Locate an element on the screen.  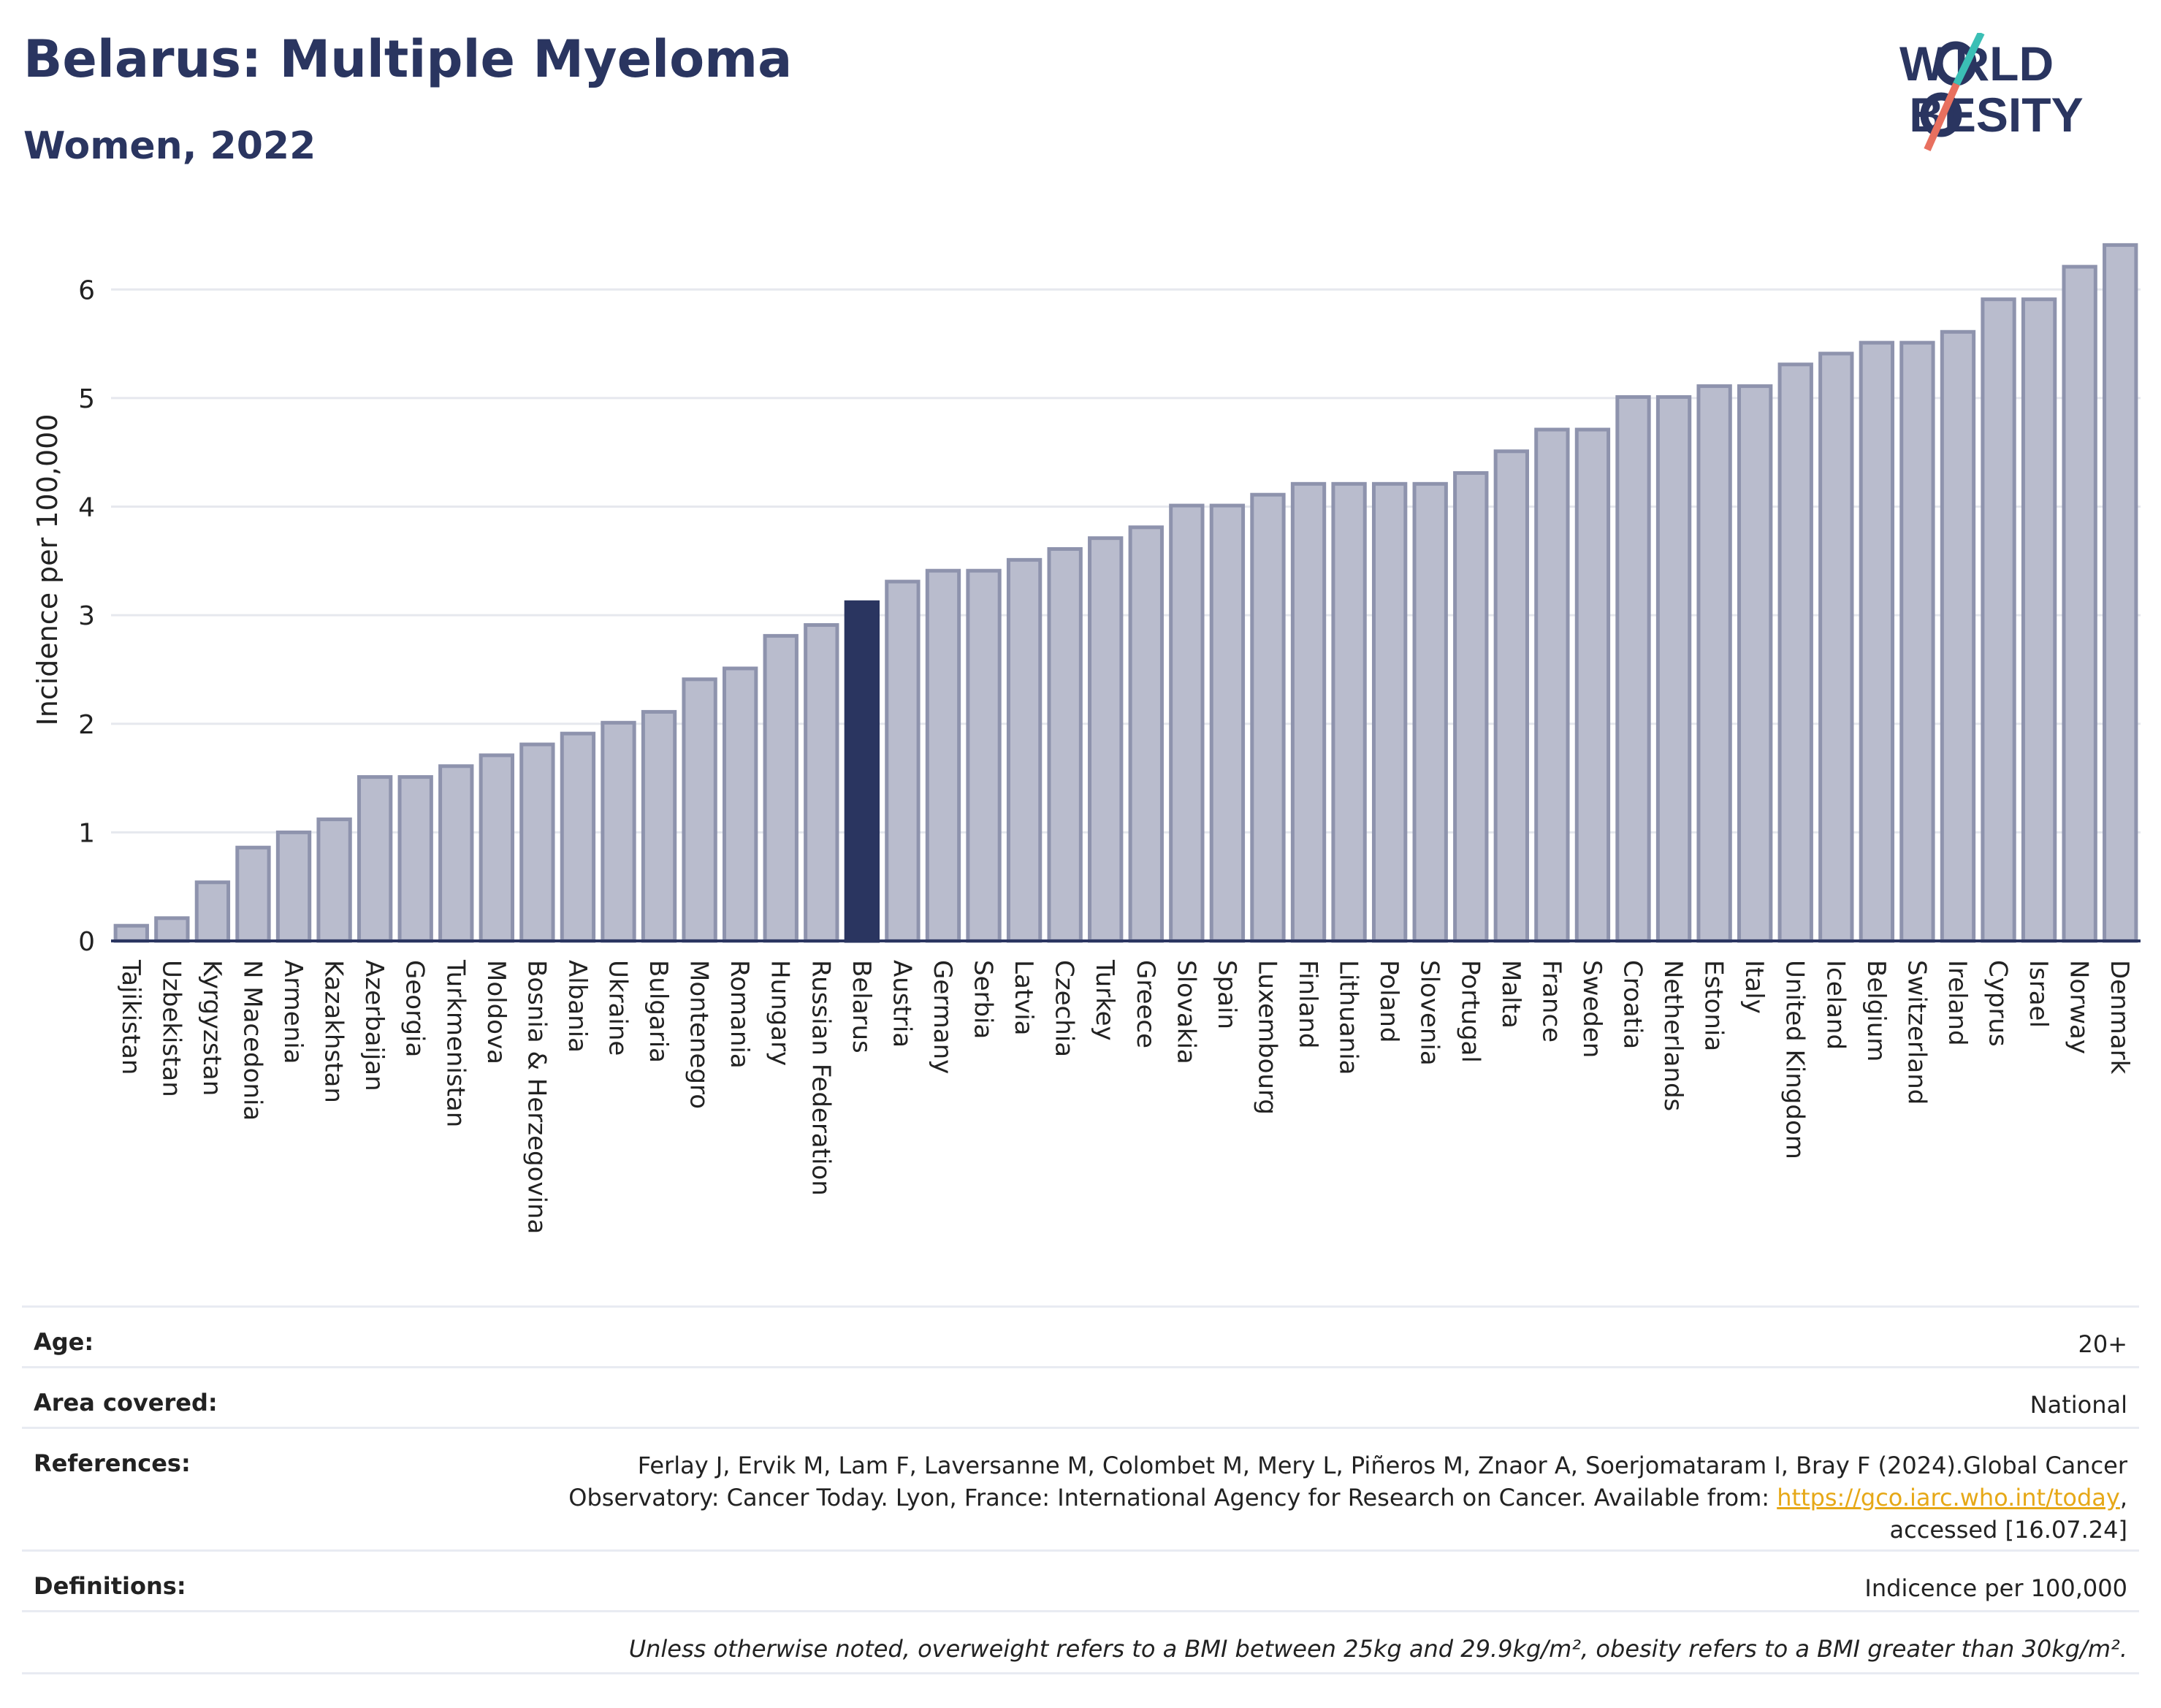
meta-row-age: Age: 20+ is located at coordinates (1080, 1335).